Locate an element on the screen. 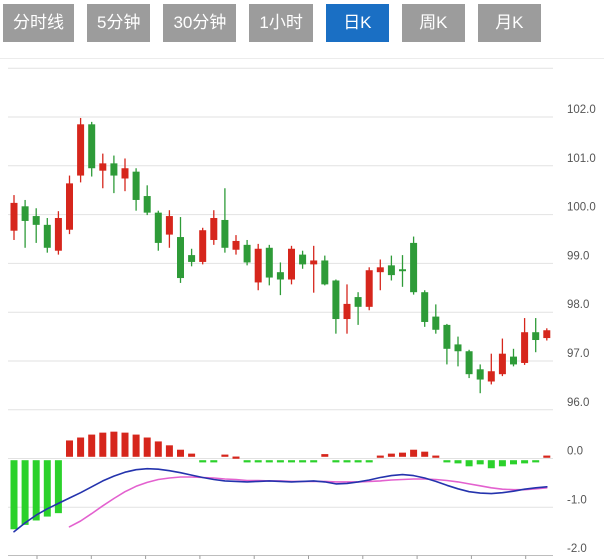 The height and width of the screenshot is (559, 604). tab-timeline: 分时线 is located at coordinates (38, 23).